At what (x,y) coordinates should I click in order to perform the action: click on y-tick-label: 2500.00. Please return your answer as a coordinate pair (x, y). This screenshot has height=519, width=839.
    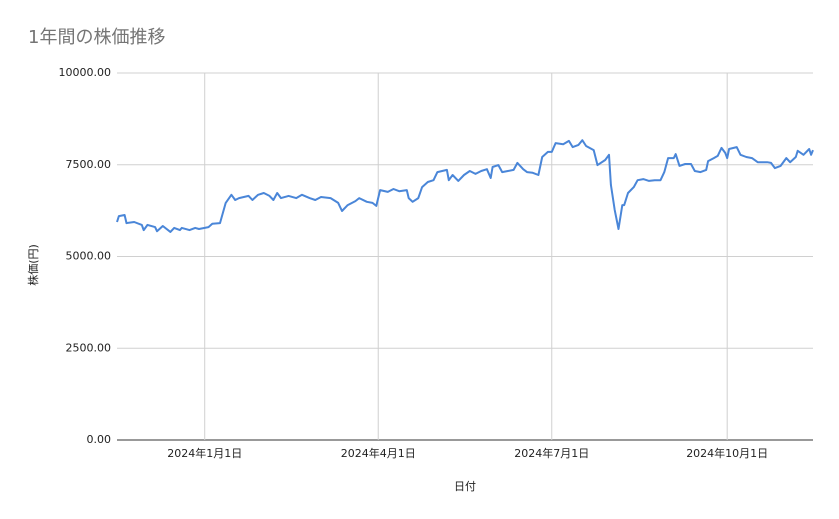
    Looking at the image, I should click on (89, 347).